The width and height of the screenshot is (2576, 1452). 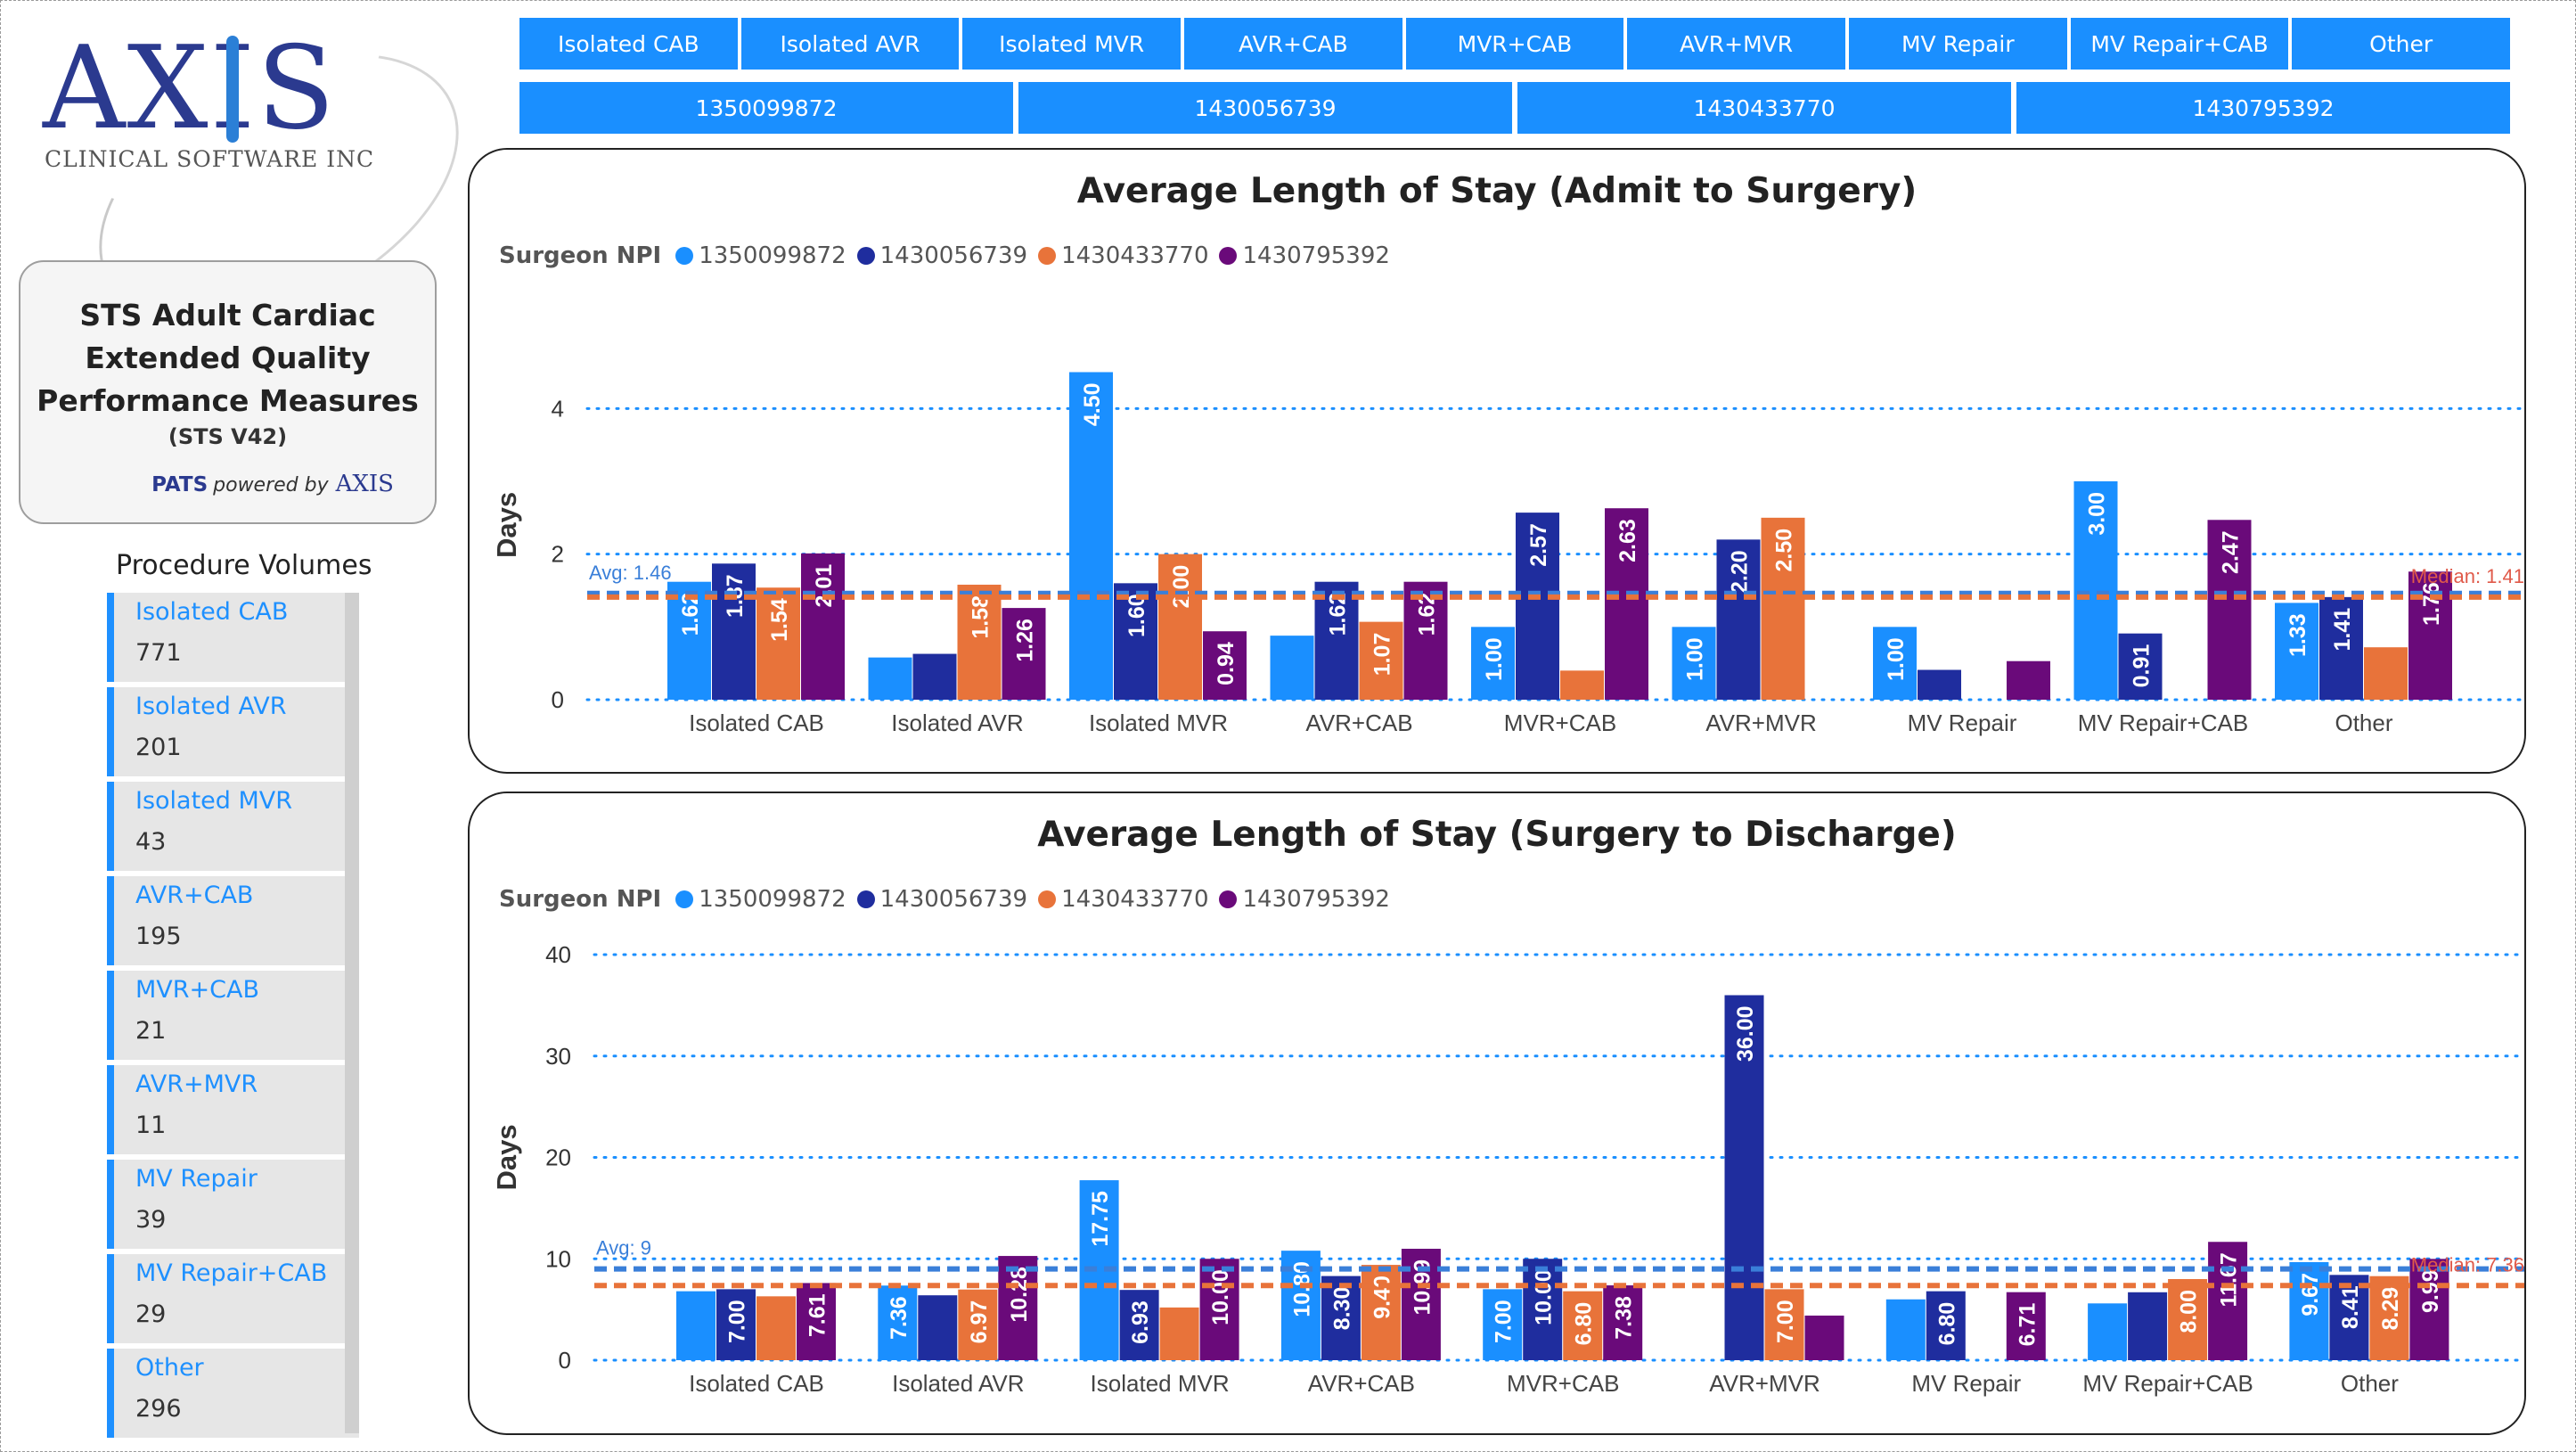 What do you see at coordinates (1784, 551) in the screenshot?
I see `data-label: 2.50` at bounding box center [1784, 551].